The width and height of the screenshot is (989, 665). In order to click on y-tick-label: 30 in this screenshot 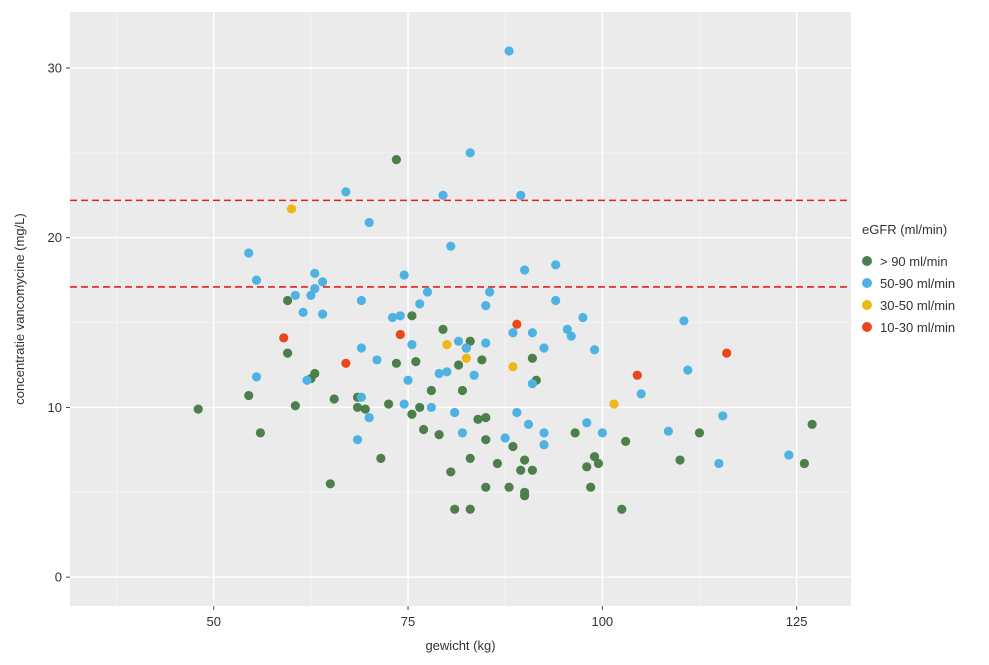, I will do `click(55, 68)`.